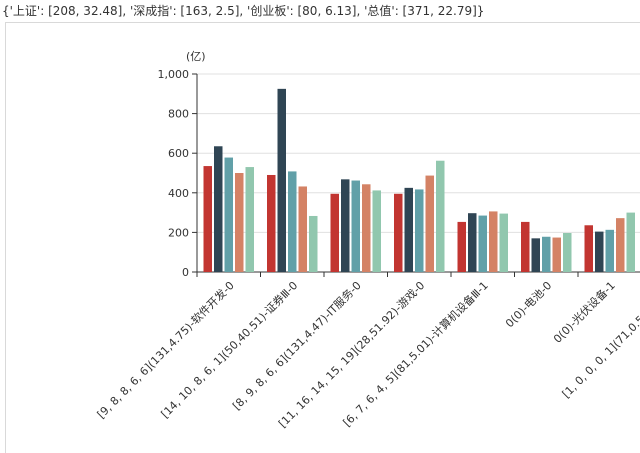  Describe the element at coordinates (196, 56) in the screenshot. I see `y-axis-unit-label: (亿)` at that location.